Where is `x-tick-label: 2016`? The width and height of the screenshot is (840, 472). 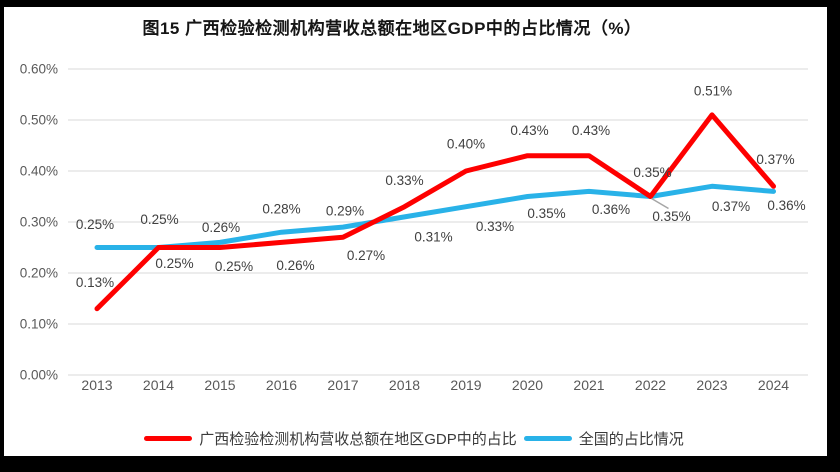 x-tick-label: 2016 is located at coordinates (281, 385).